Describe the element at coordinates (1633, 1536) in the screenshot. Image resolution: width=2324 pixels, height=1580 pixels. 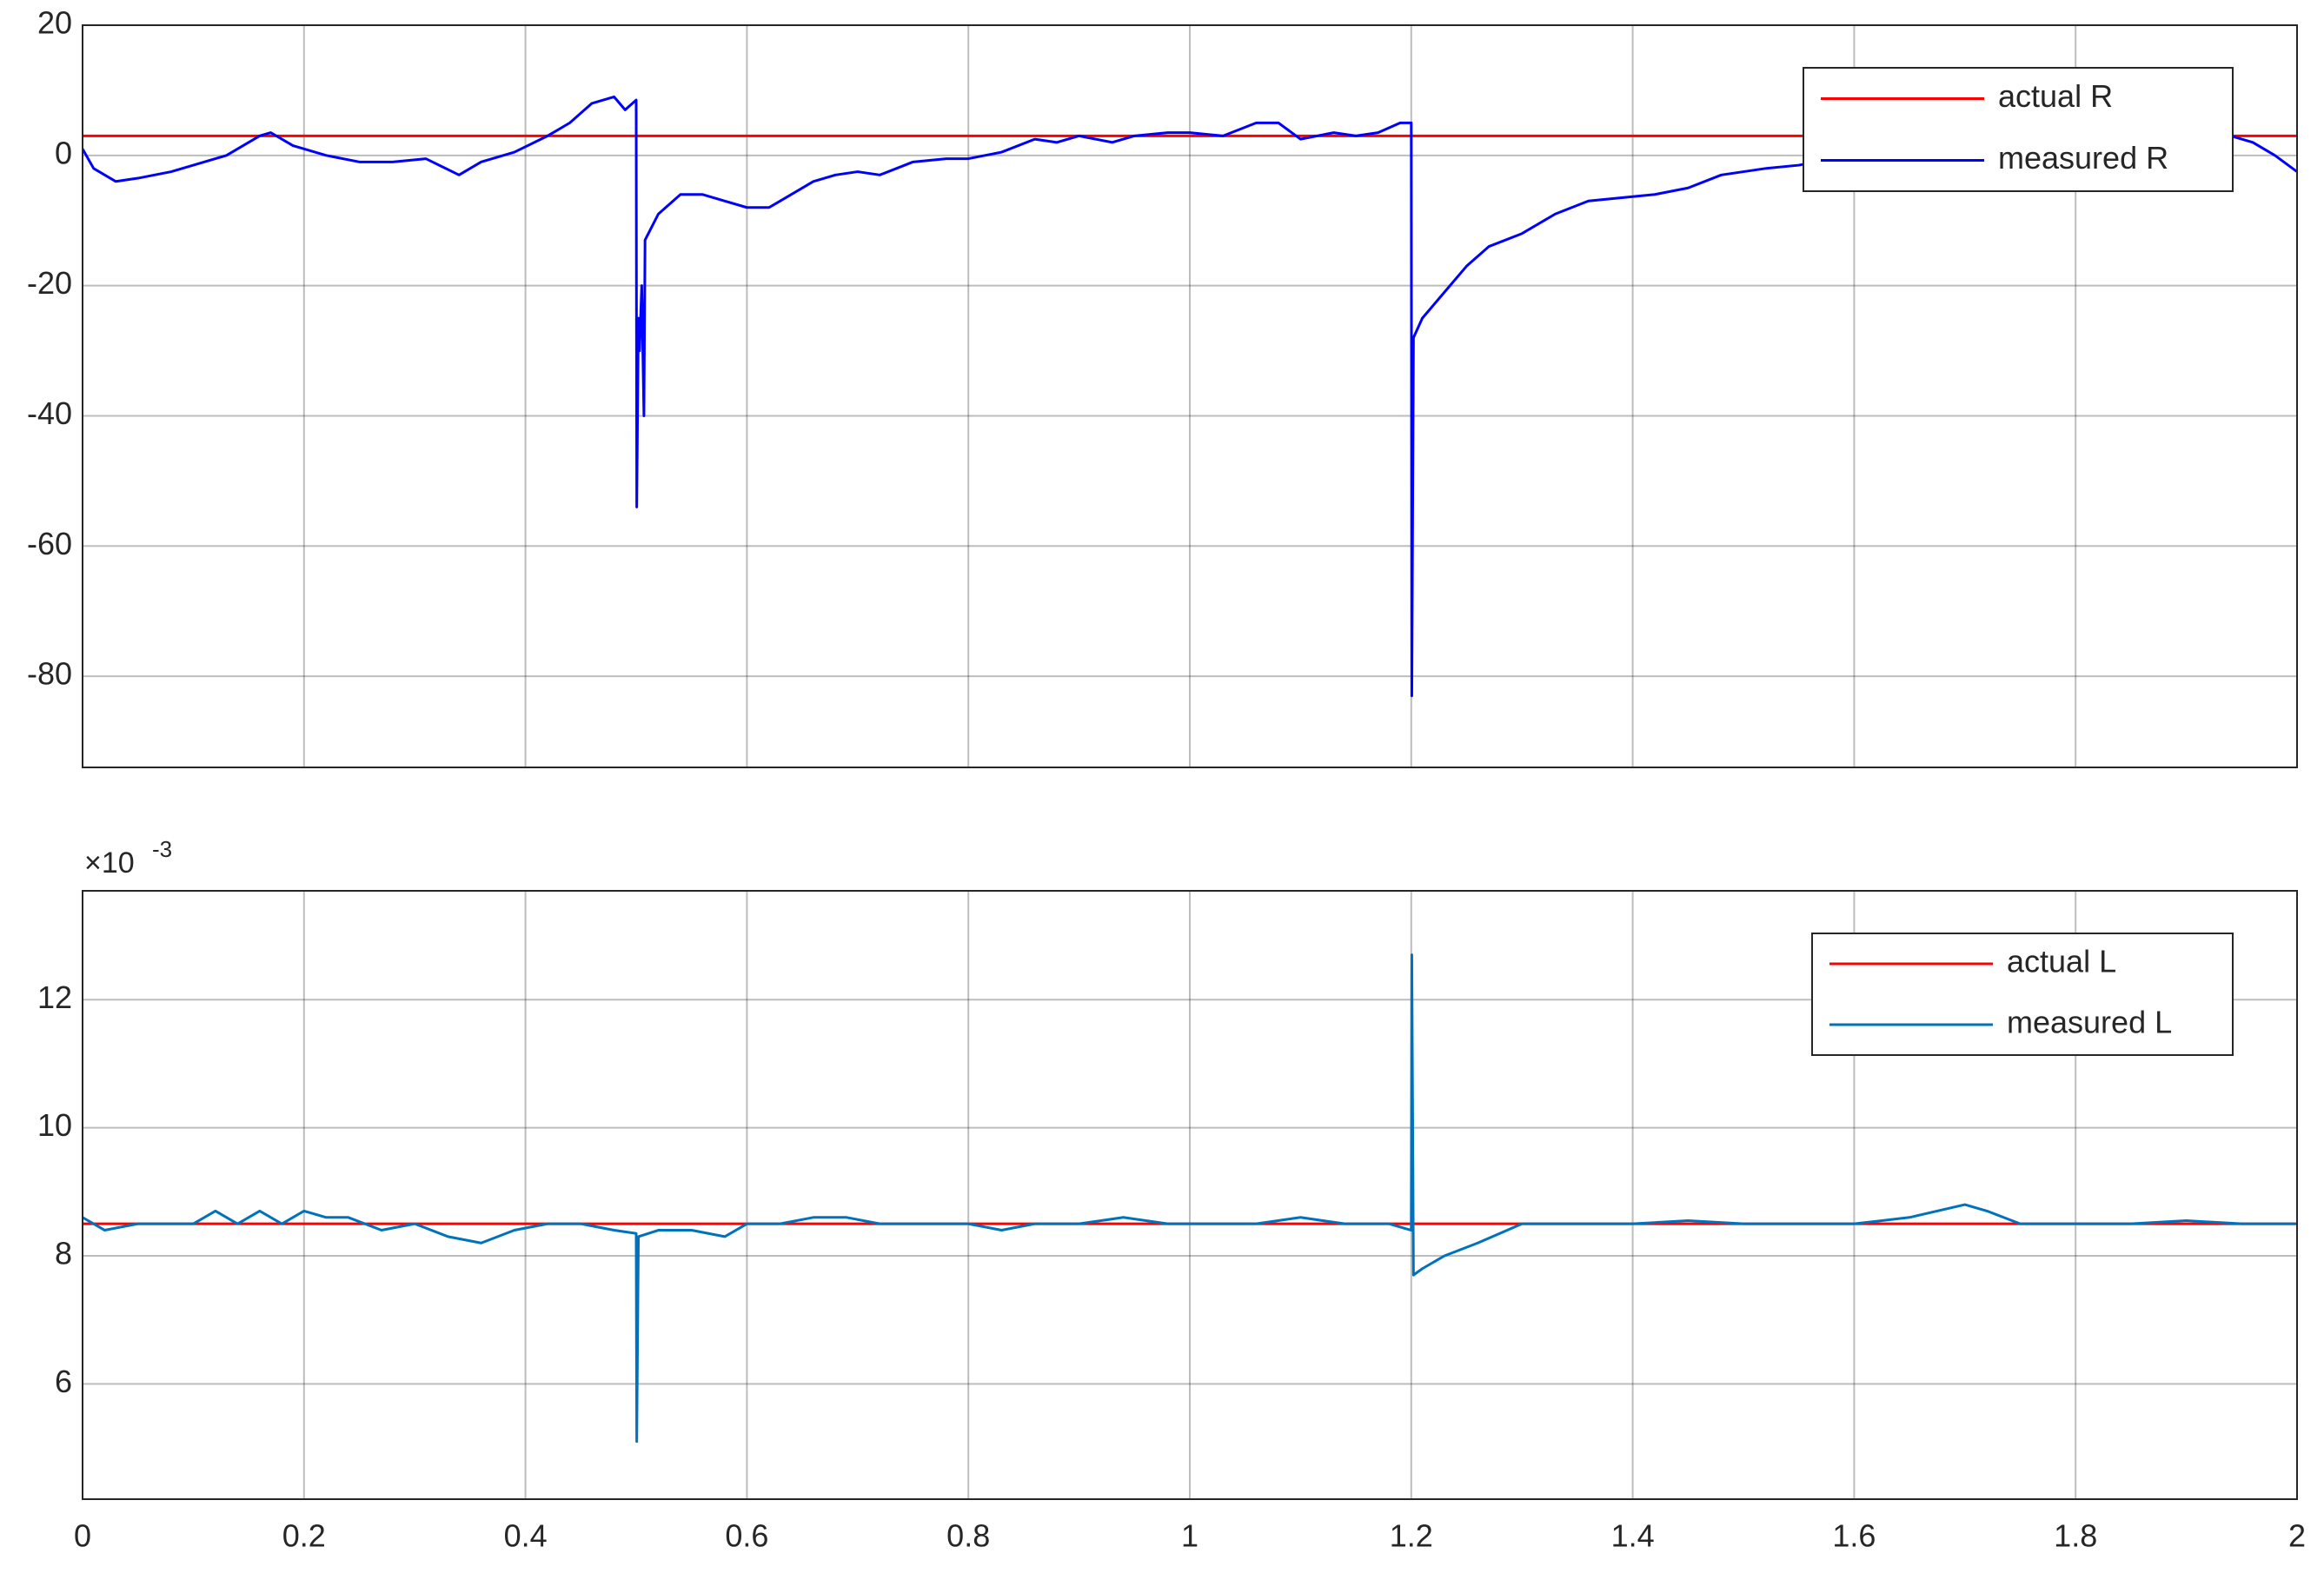
I see `x-tick-label: 1.4` at that location.